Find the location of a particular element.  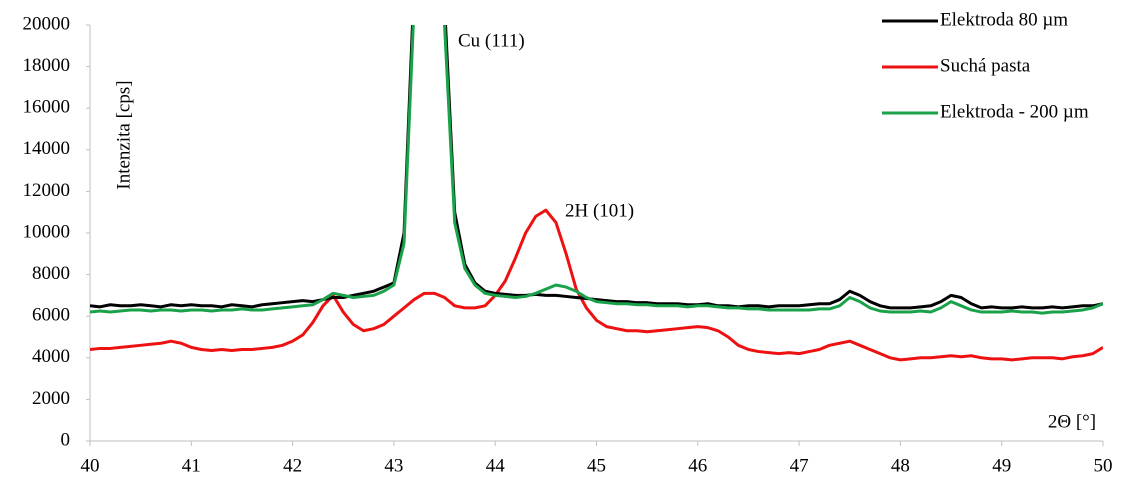

x-axis-label: 2Θ [°] is located at coordinates (1072, 421).